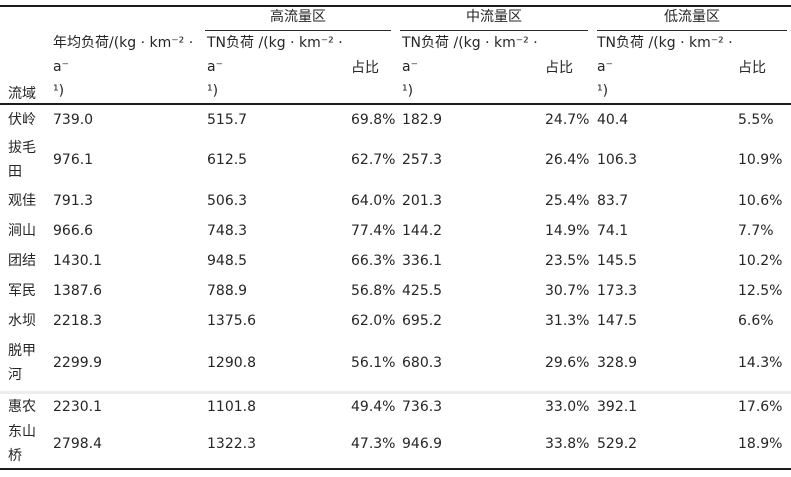 This screenshot has height=477, width=791. Describe the element at coordinates (756, 231) in the screenshot. I see `low-share-cell: 7.7%` at that location.